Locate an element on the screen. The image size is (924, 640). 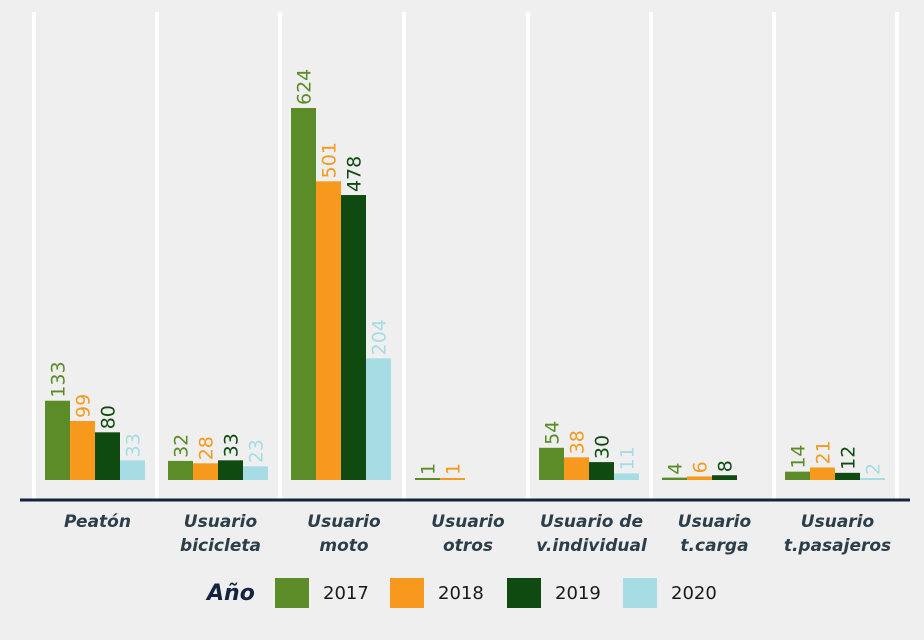
data-label: 30 is located at coordinates (603, 447).